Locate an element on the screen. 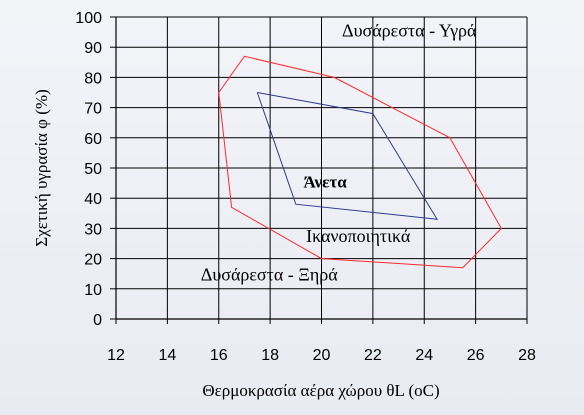  x-tick-label: 28 is located at coordinates (527, 355).